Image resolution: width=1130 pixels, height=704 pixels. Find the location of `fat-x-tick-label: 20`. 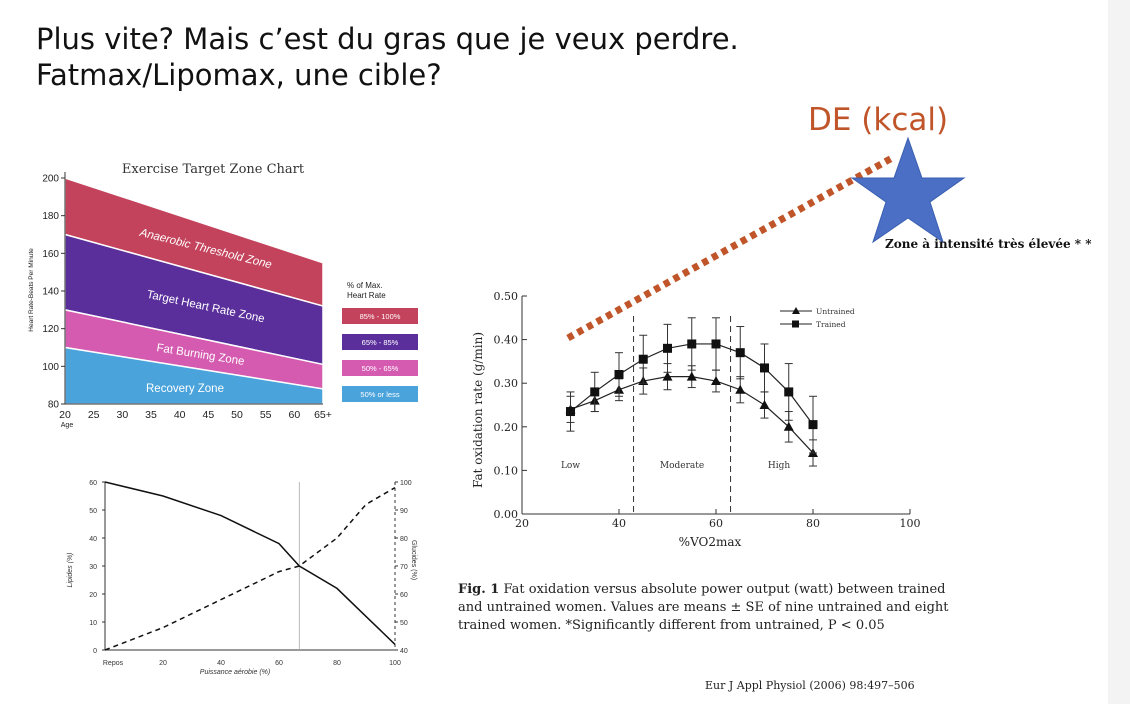

fat-x-tick-label: 20 is located at coordinates (522, 523).